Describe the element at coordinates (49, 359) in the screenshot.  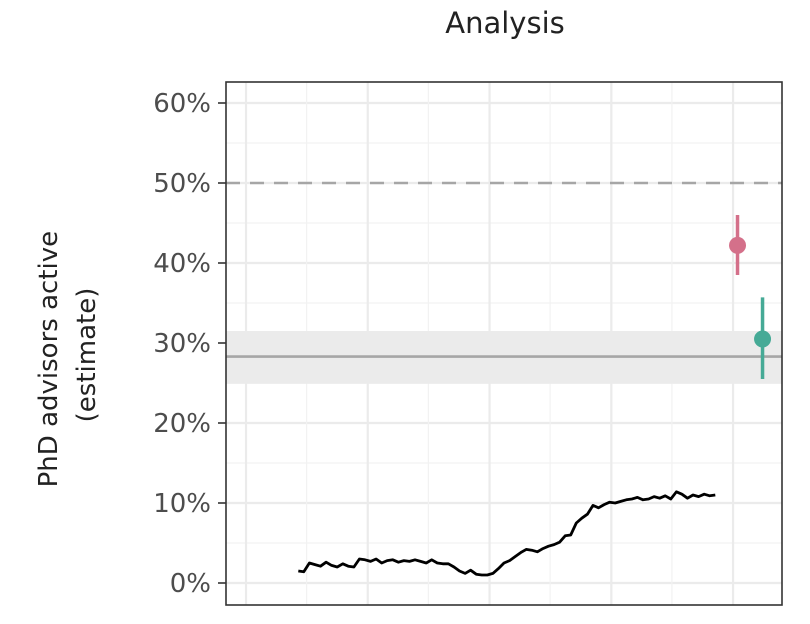
I see `y-axis-label-line-1: PhD advisors active` at that location.